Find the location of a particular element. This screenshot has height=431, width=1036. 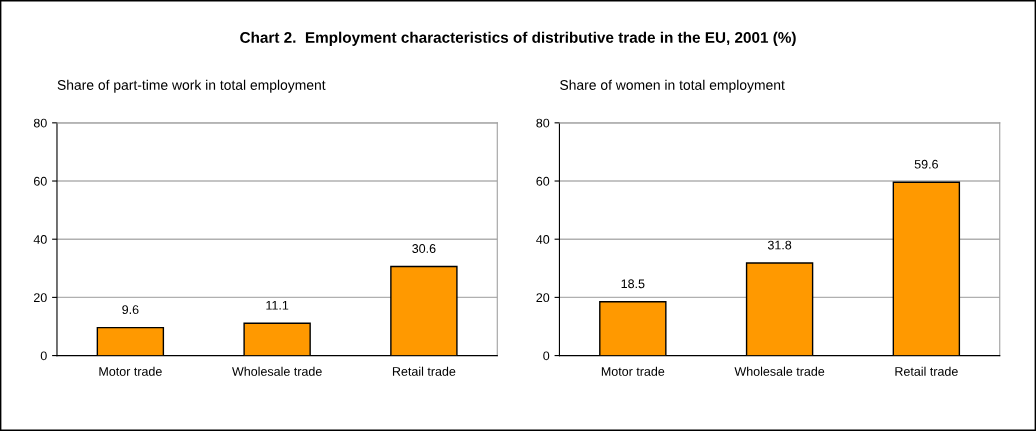

chart-title: Chart 2. Employment characteristics of distributive trade in the EU, 2001 (%) is located at coordinates (518, 38).